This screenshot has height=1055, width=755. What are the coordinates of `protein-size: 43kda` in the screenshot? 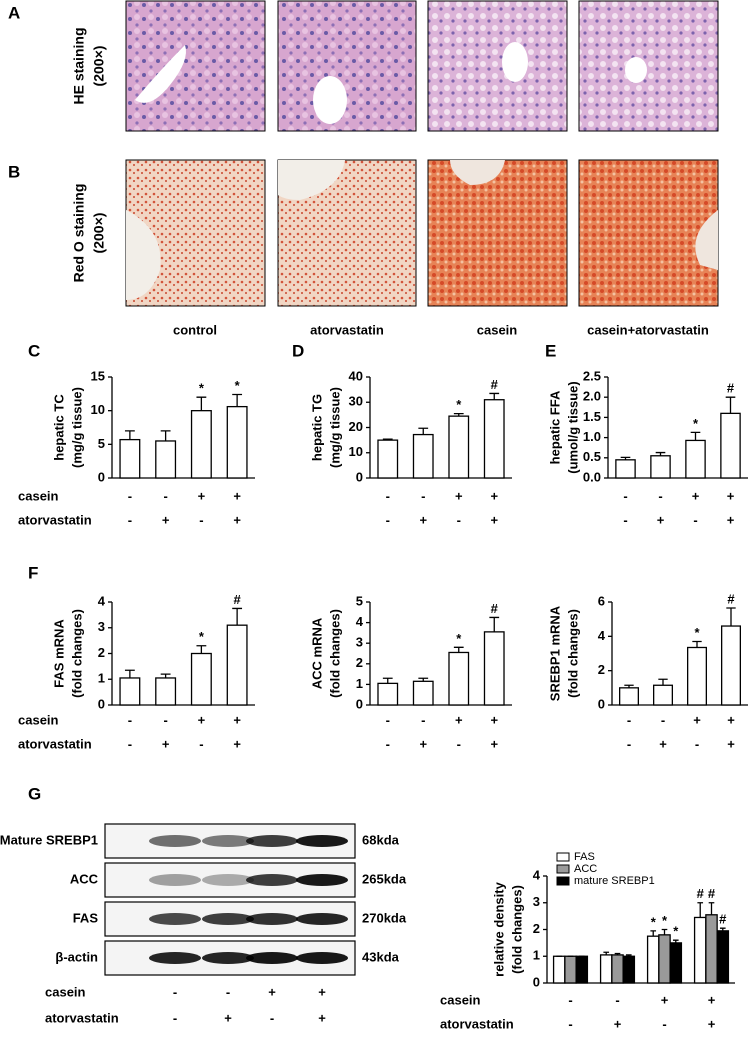 It's located at (381, 956).